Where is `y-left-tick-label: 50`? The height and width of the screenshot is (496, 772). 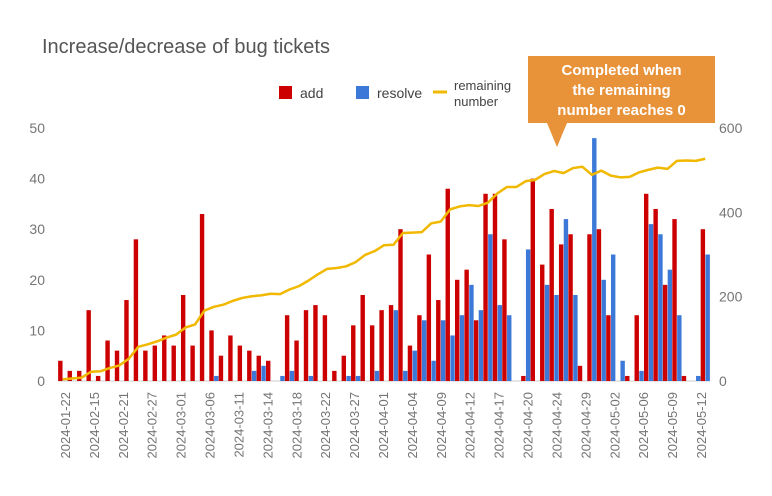 y-left-tick-label: 50 is located at coordinates (37, 128).